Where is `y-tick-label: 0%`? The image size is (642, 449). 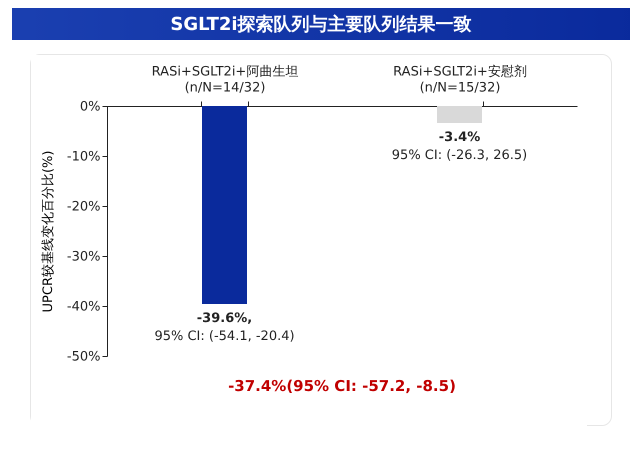 y-tick-label: 0% is located at coordinates (90, 107).